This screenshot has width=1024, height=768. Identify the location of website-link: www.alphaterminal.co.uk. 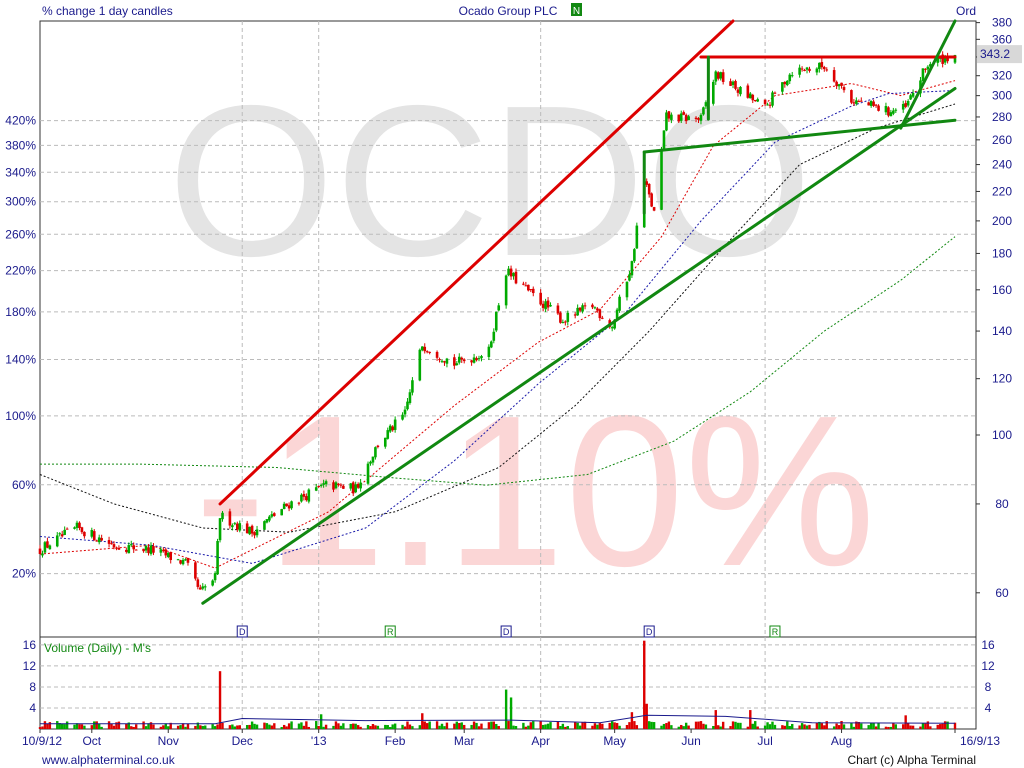
(108, 760).